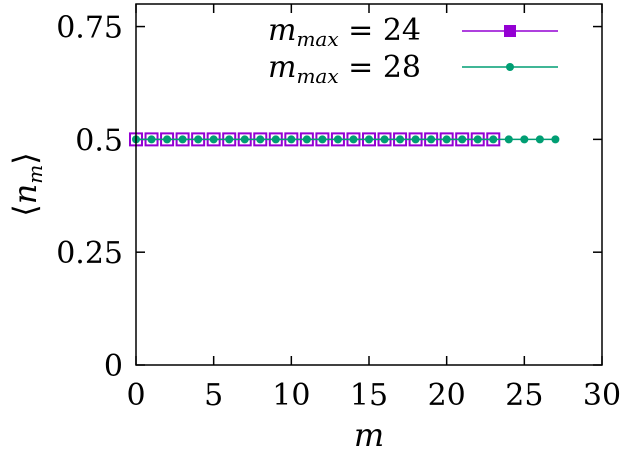 This screenshot has height=451, width=623. What do you see at coordinates (113, 366) in the screenshot?
I see `y-tick-label: 0` at bounding box center [113, 366].